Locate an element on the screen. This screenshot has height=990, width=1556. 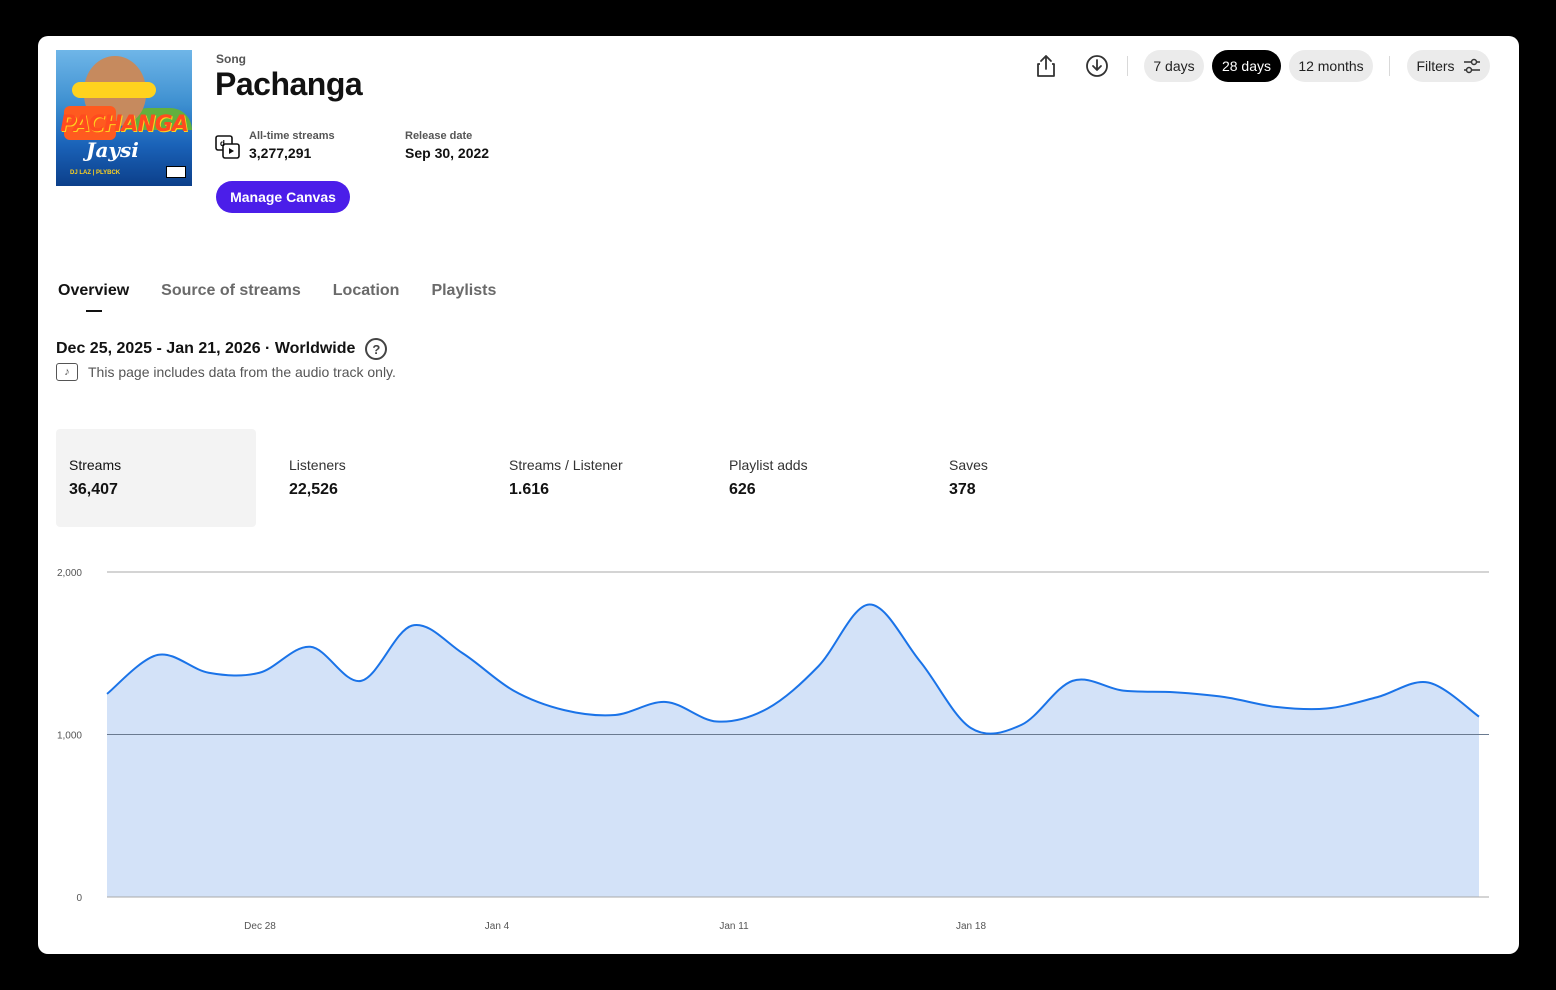
y-tick-label: 0 is located at coordinates (79, 898).